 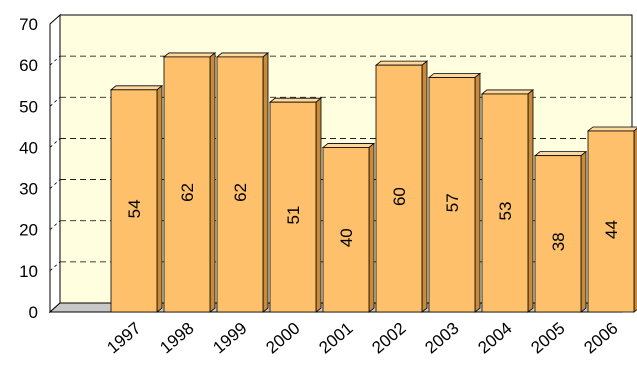 I want to click on y-tick-label: 60, so click(x=28, y=65).